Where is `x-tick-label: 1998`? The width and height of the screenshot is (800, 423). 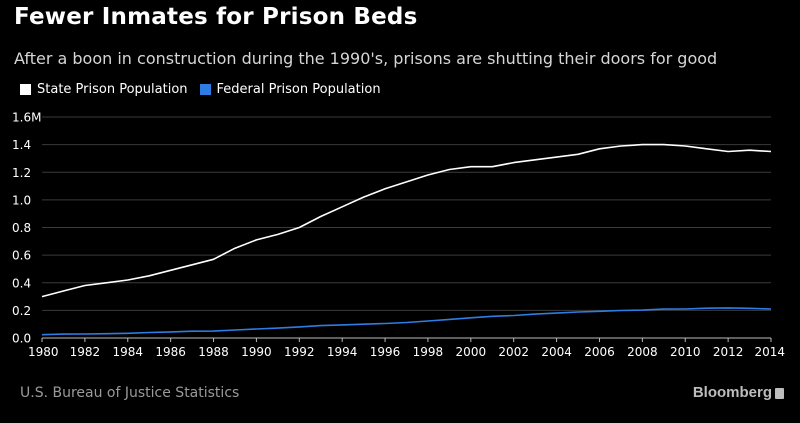
x-tick-label: 1998 is located at coordinates (428, 352).